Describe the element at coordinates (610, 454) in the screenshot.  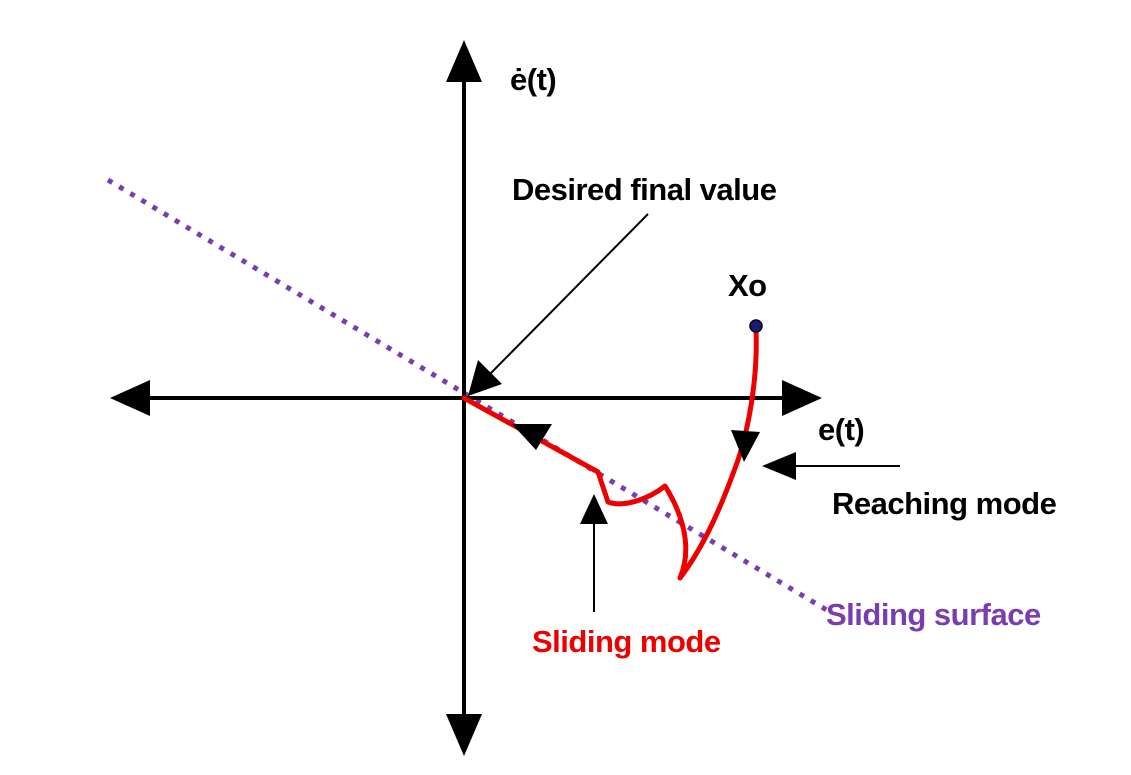
I see `trajectory-path` at that location.